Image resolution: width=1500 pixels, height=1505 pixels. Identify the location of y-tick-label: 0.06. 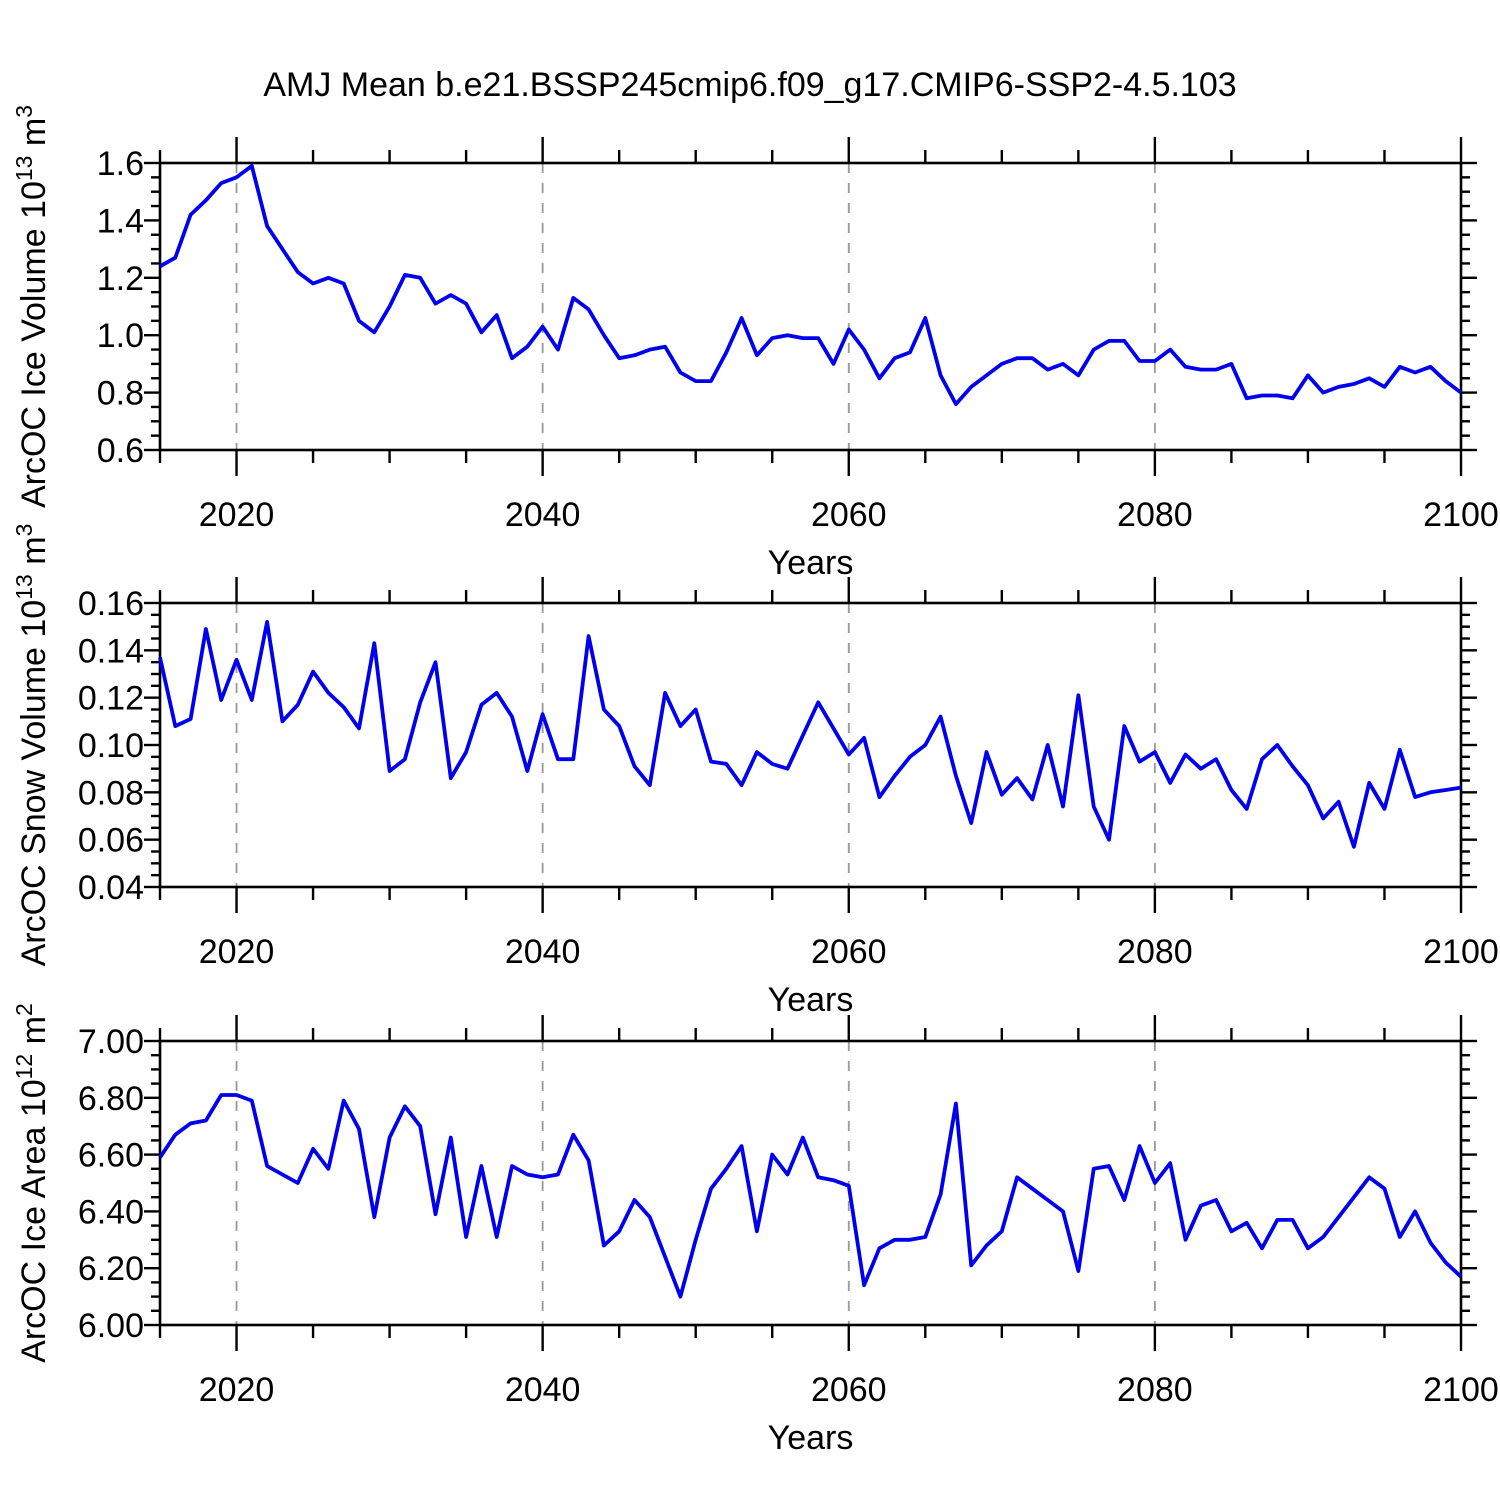
(111, 841).